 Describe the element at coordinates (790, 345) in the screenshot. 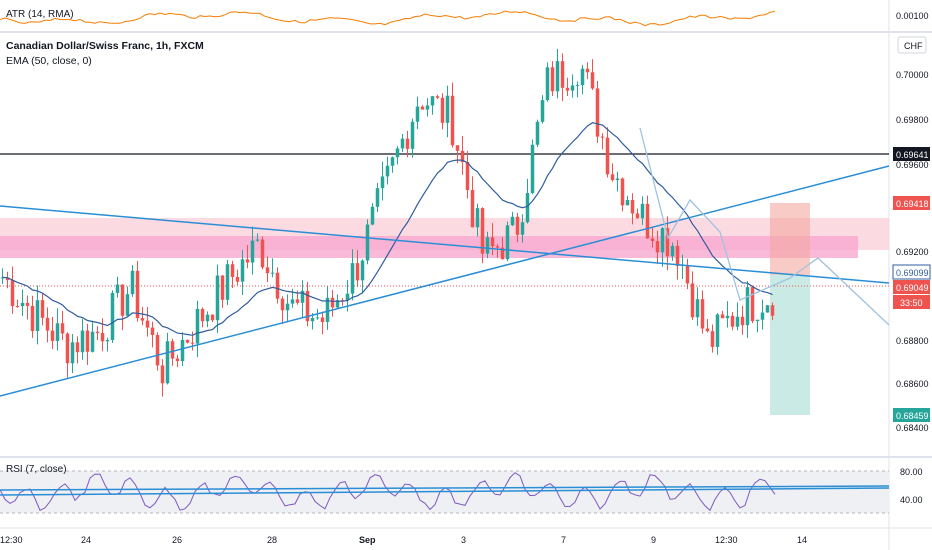

I see `target-zone` at that location.